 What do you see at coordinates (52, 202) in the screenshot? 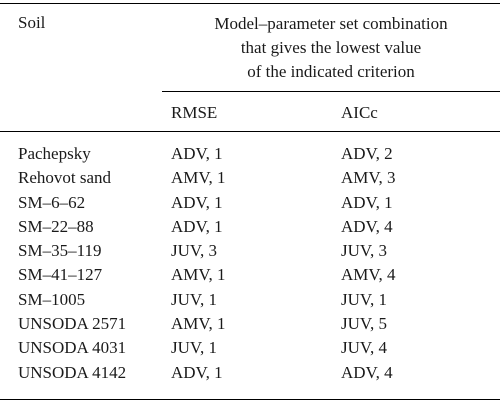
I see `soil-cell: SM–6–62` at bounding box center [52, 202].